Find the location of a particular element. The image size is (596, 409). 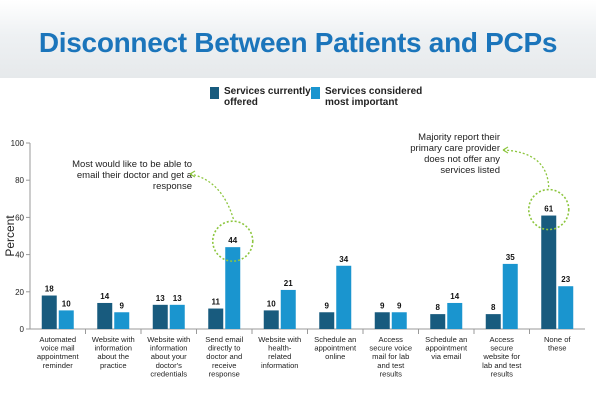

highlight-circle-none is located at coordinates (548, 209).